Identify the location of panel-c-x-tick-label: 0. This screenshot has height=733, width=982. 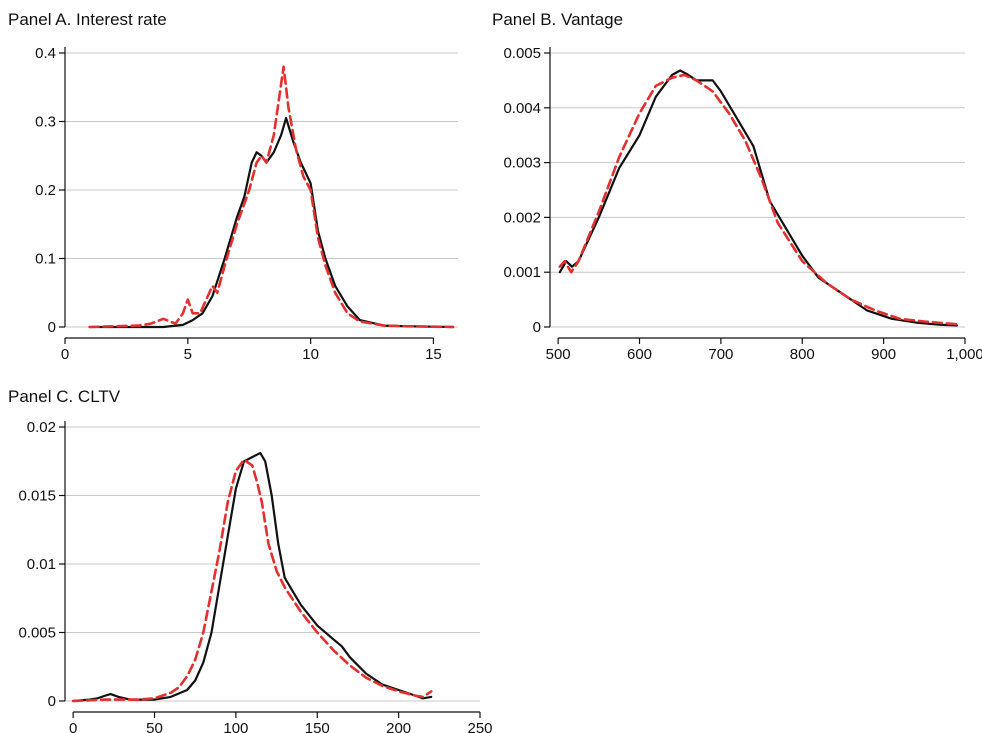
(73, 726).